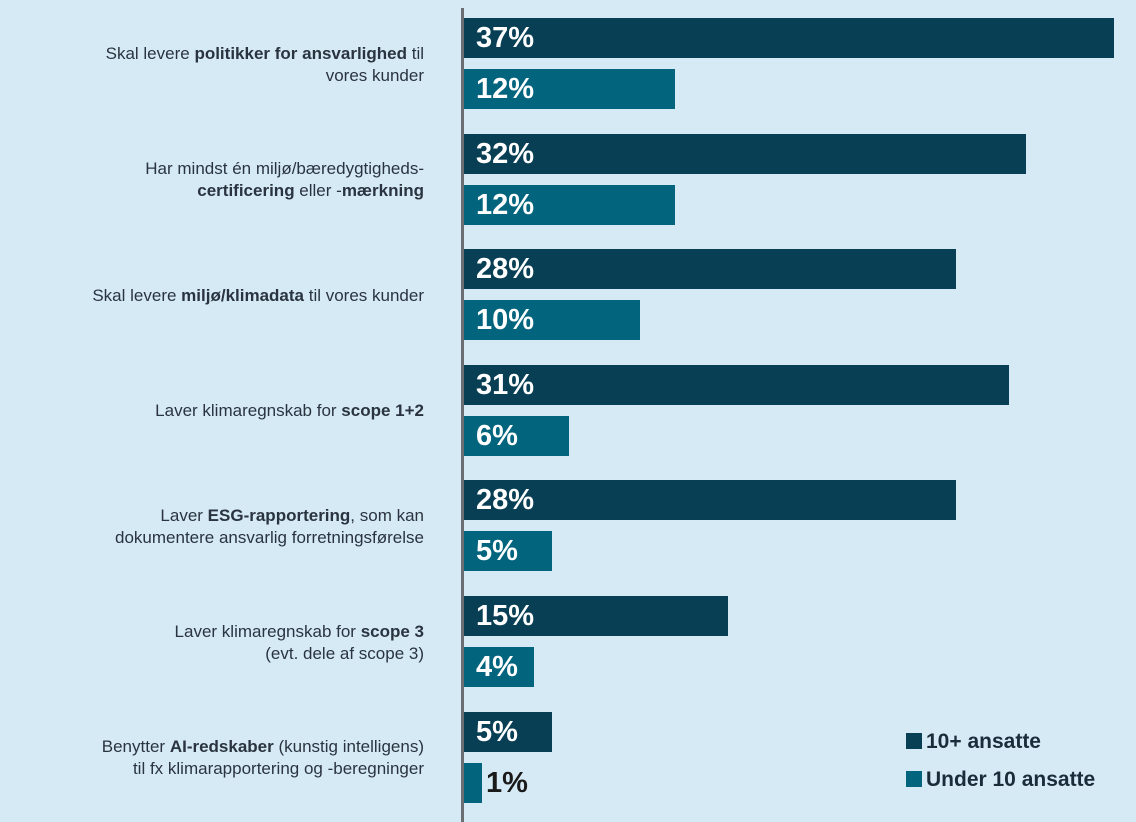 The width and height of the screenshot is (1136, 822). Describe the element at coordinates (505, 385) in the screenshot. I see `bar-value-label: 31%` at that location.